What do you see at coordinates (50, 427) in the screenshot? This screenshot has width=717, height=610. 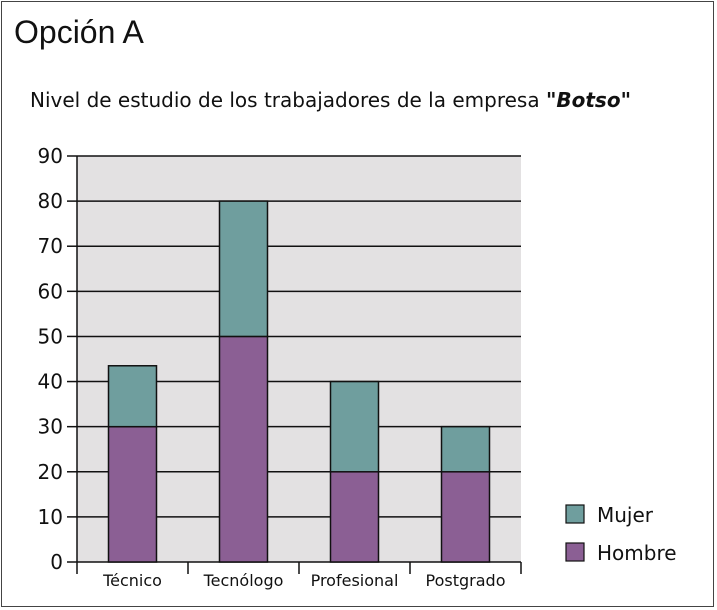 I see `y-tick-label: 30` at bounding box center [50, 427].